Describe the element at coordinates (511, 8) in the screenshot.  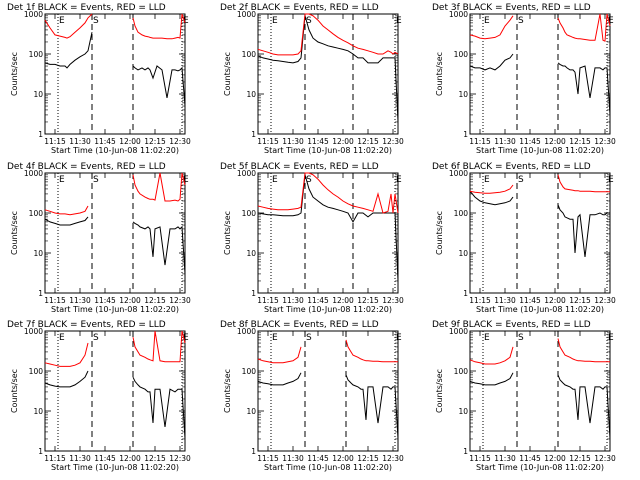
I see `panel-title: Det 3f BLACK = Events, RED = LLD` at that location.